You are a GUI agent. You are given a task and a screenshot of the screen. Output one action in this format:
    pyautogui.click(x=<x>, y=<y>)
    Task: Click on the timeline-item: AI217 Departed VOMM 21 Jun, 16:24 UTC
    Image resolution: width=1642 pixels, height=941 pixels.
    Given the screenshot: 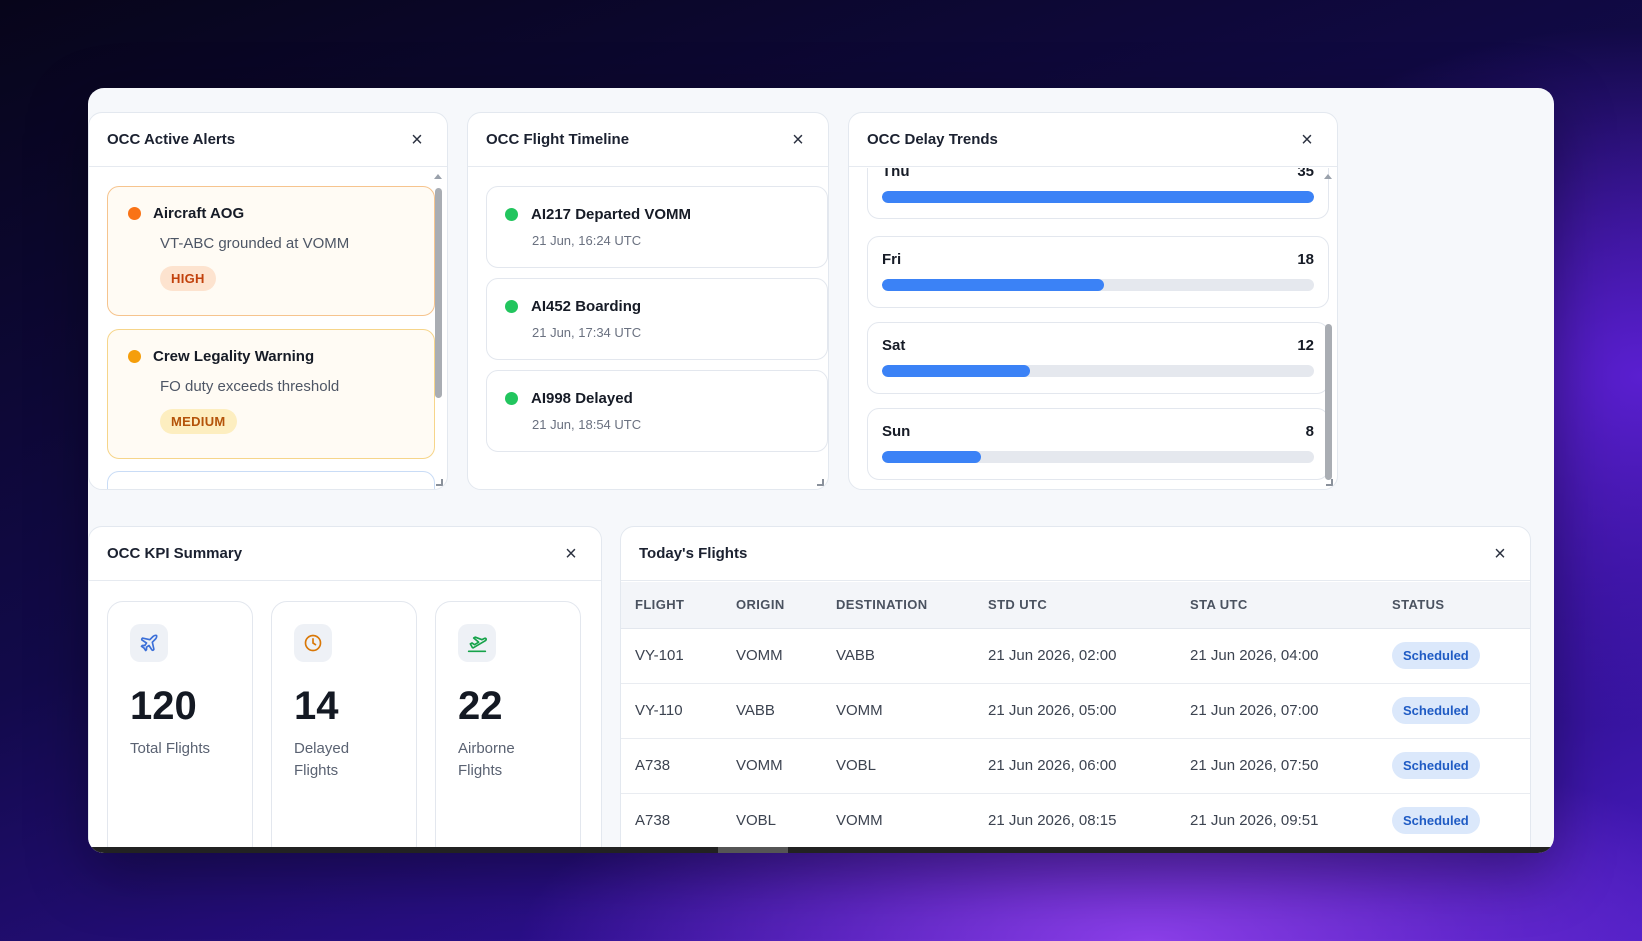 What is the action you would take?
    pyautogui.click(x=657, y=227)
    